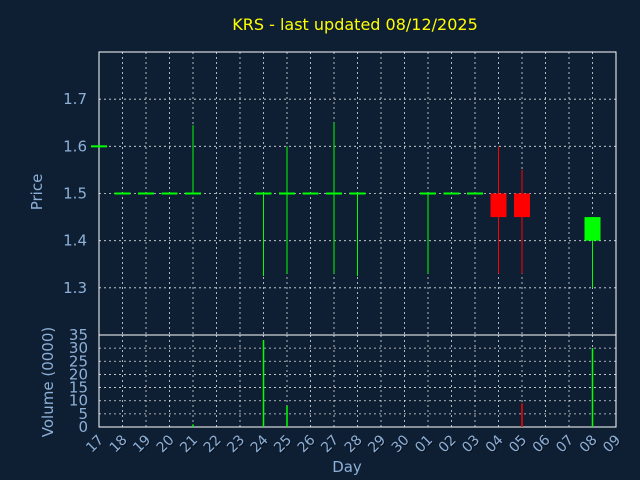 Image resolution: width=640 pixels, height=480 pixels. What do you see at coordinates (75, 194) in the screenshot?
I see `price-tick-label: 1.5` at bounding box center [75, 194].